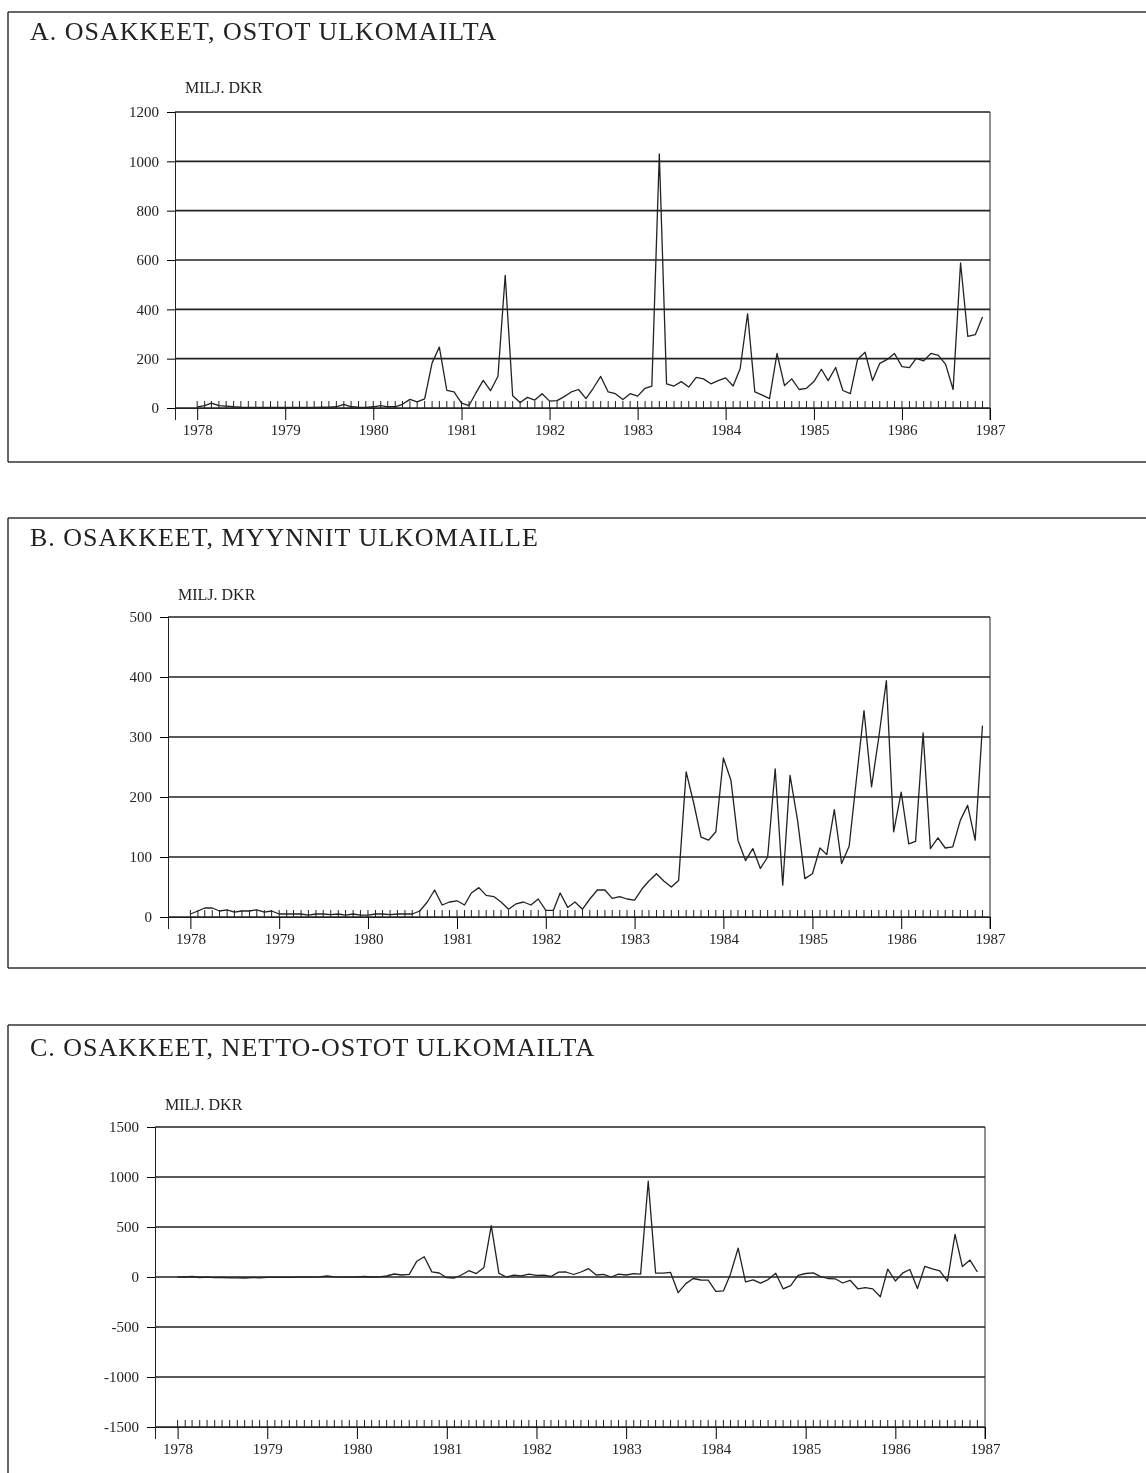 The width and height of the screenshot is (1146, 1473). I want to click on y-tick-label: 300, so click(140, 737).